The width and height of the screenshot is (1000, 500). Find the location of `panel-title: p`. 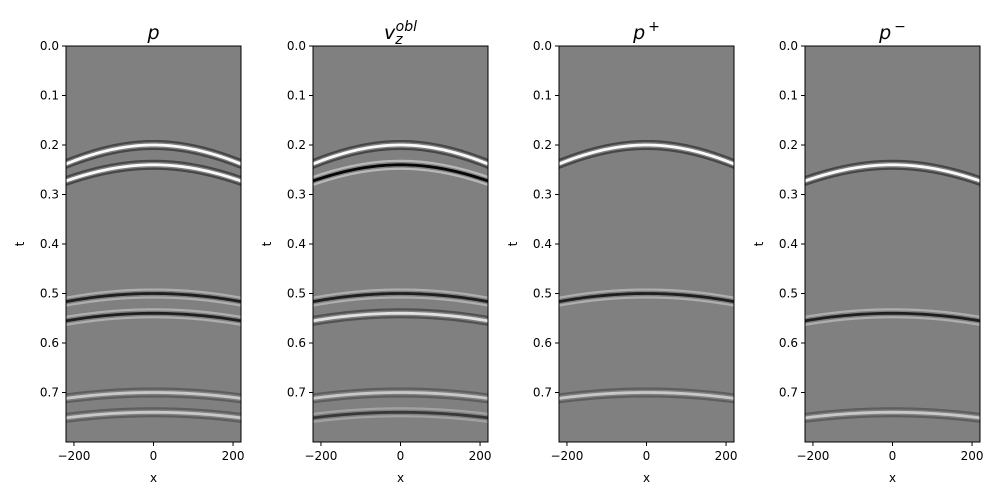

panel-title: p is located at coordinates (152, 33).